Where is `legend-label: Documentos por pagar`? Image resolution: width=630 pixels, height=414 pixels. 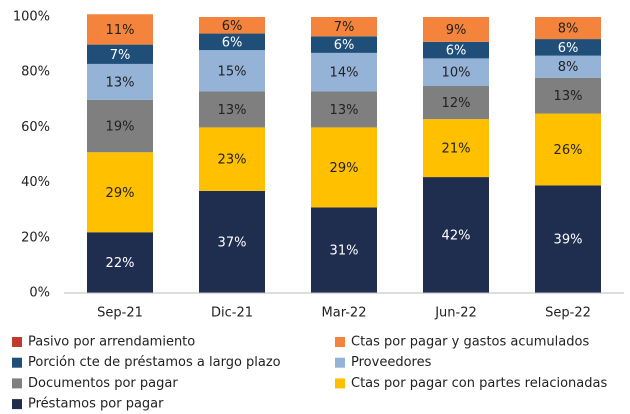
legend-label: Documentos por pagar is located at coordinates (103, 383).